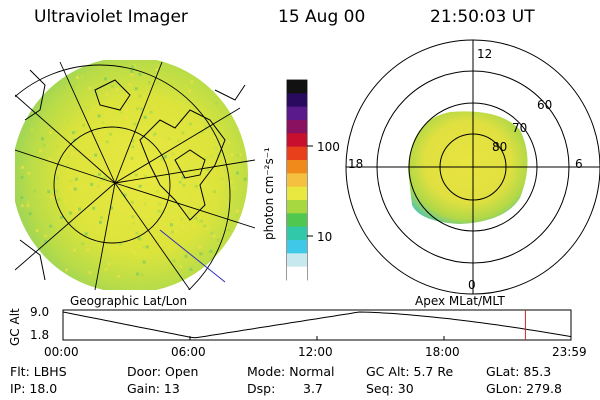 This screenshot has width=600, height=400. What do you see at coordinates (410, 371) in the screenshot?
I see `gc-alt-info: GC Alt: 5.7 Re` at bounding box center [410, 371].